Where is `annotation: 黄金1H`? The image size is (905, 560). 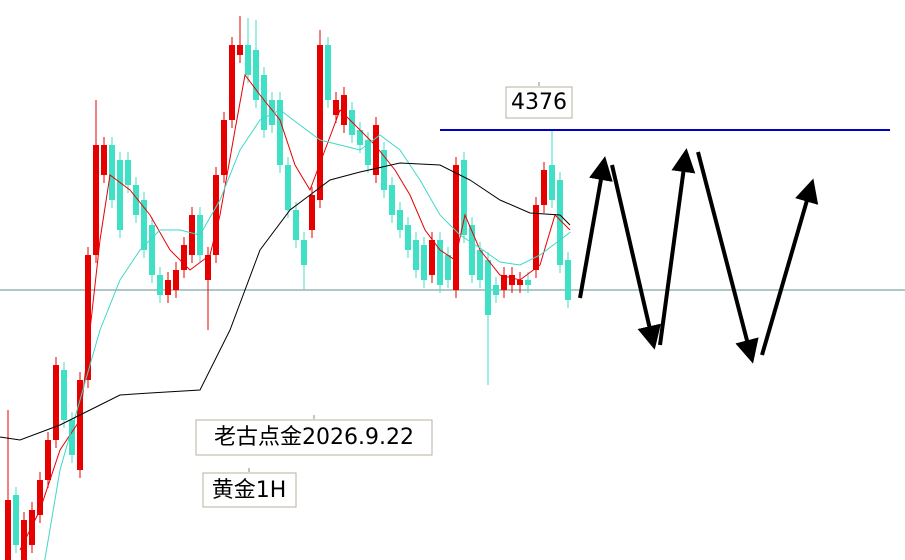 annotation: 黄金1H is located at coordinates (249, 490).